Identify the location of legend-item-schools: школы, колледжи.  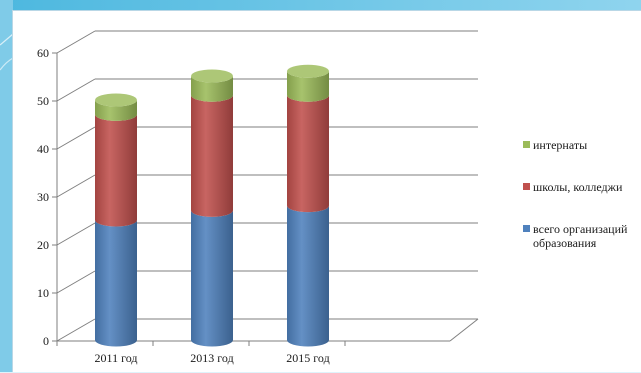
(582, 187).